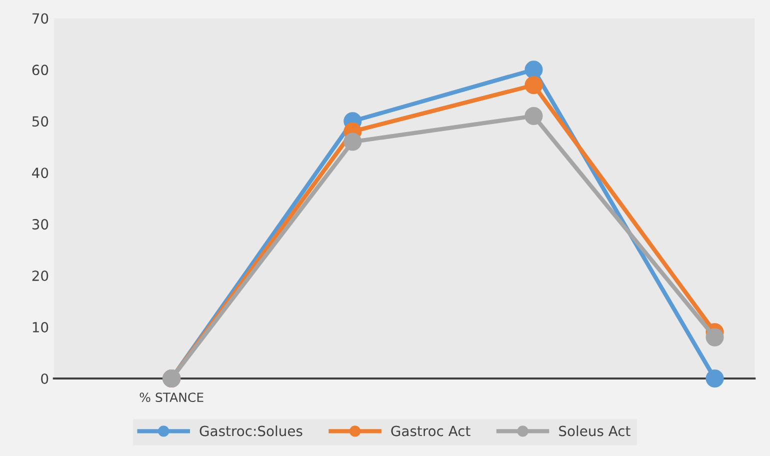  I want to click on y-tick-label: 70, so click(40, 18).